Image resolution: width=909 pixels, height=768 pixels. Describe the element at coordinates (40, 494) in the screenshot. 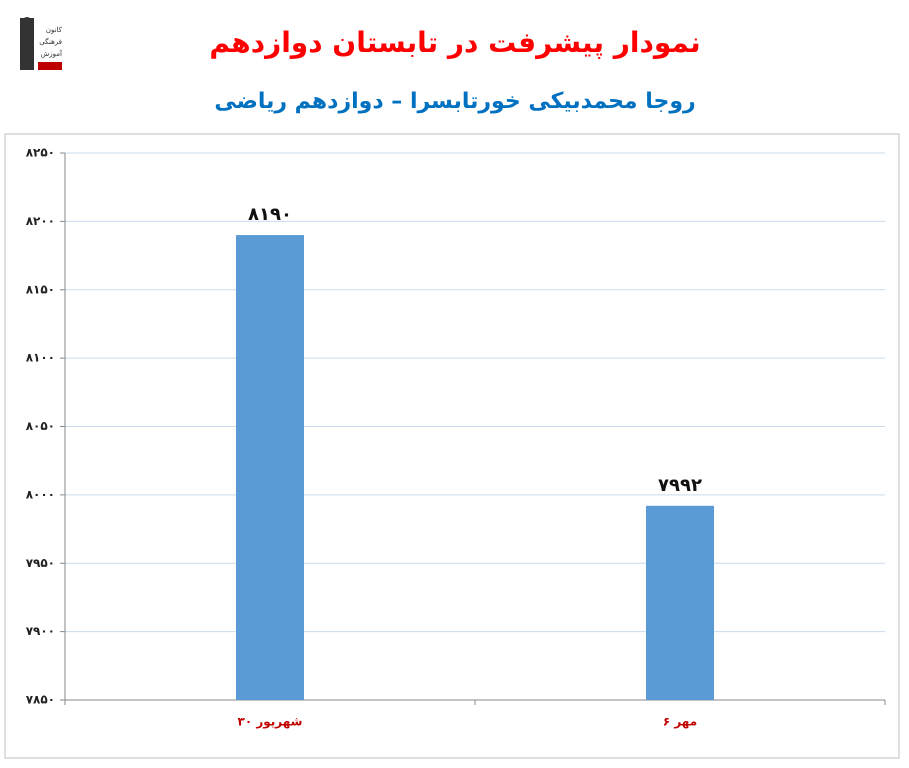

I see `y-tick-label: ۸۰۰۰` at that location.